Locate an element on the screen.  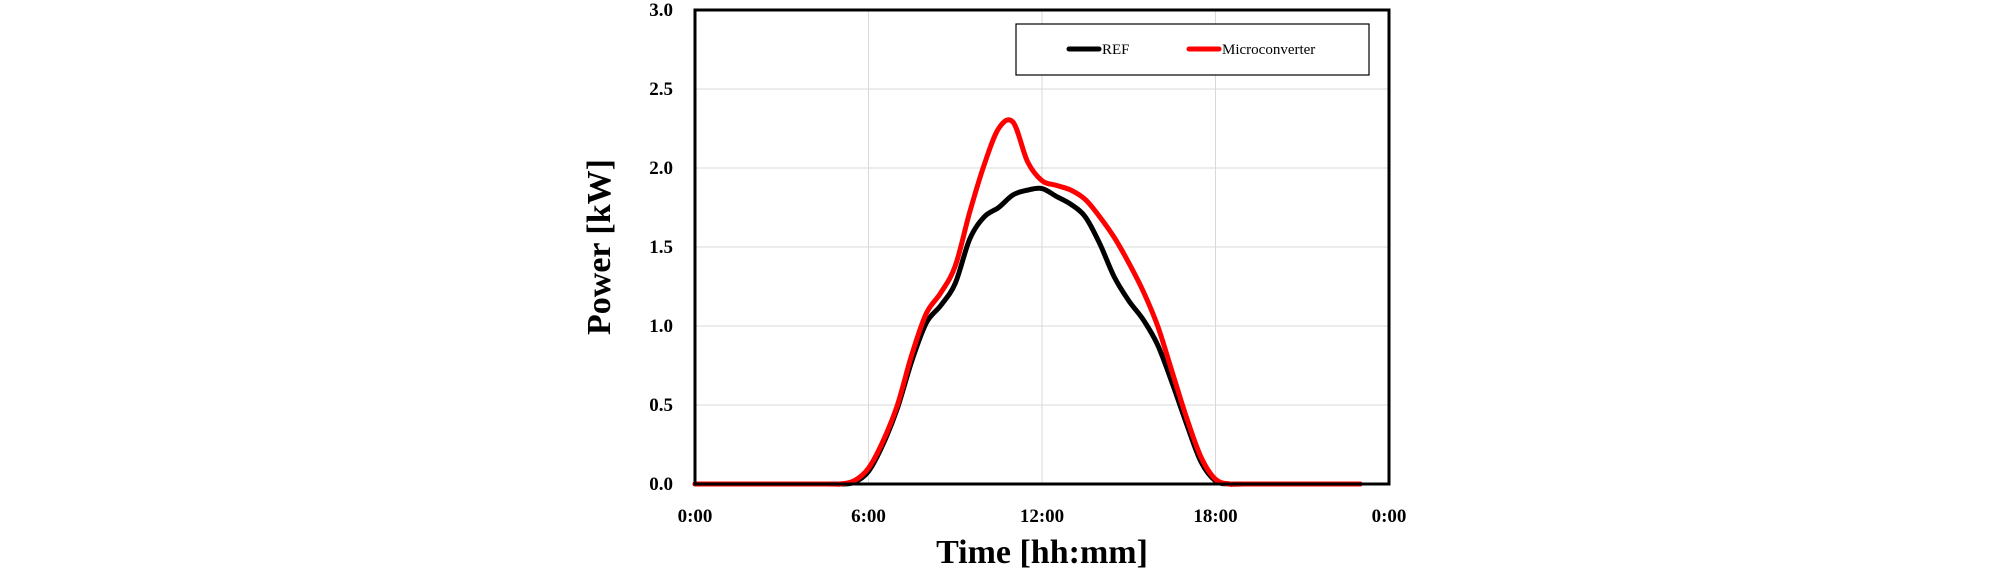
y-tick-label: 0.5 is located at coordinates (661, 405).